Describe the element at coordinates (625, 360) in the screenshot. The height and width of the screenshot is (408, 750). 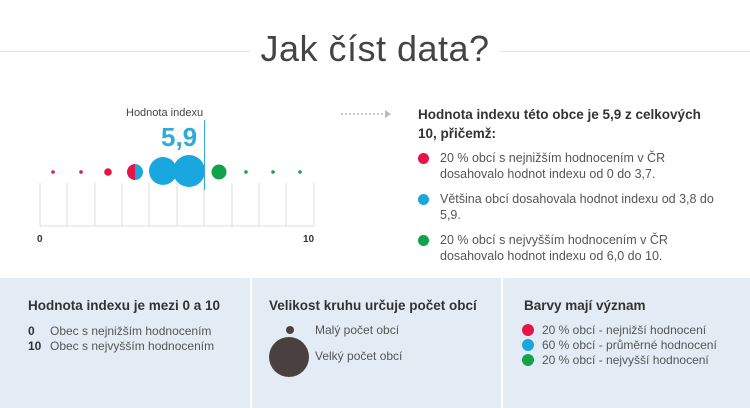
I see `color-green-label: 20 % obcí - nejvyšší hodnocení` at that location.